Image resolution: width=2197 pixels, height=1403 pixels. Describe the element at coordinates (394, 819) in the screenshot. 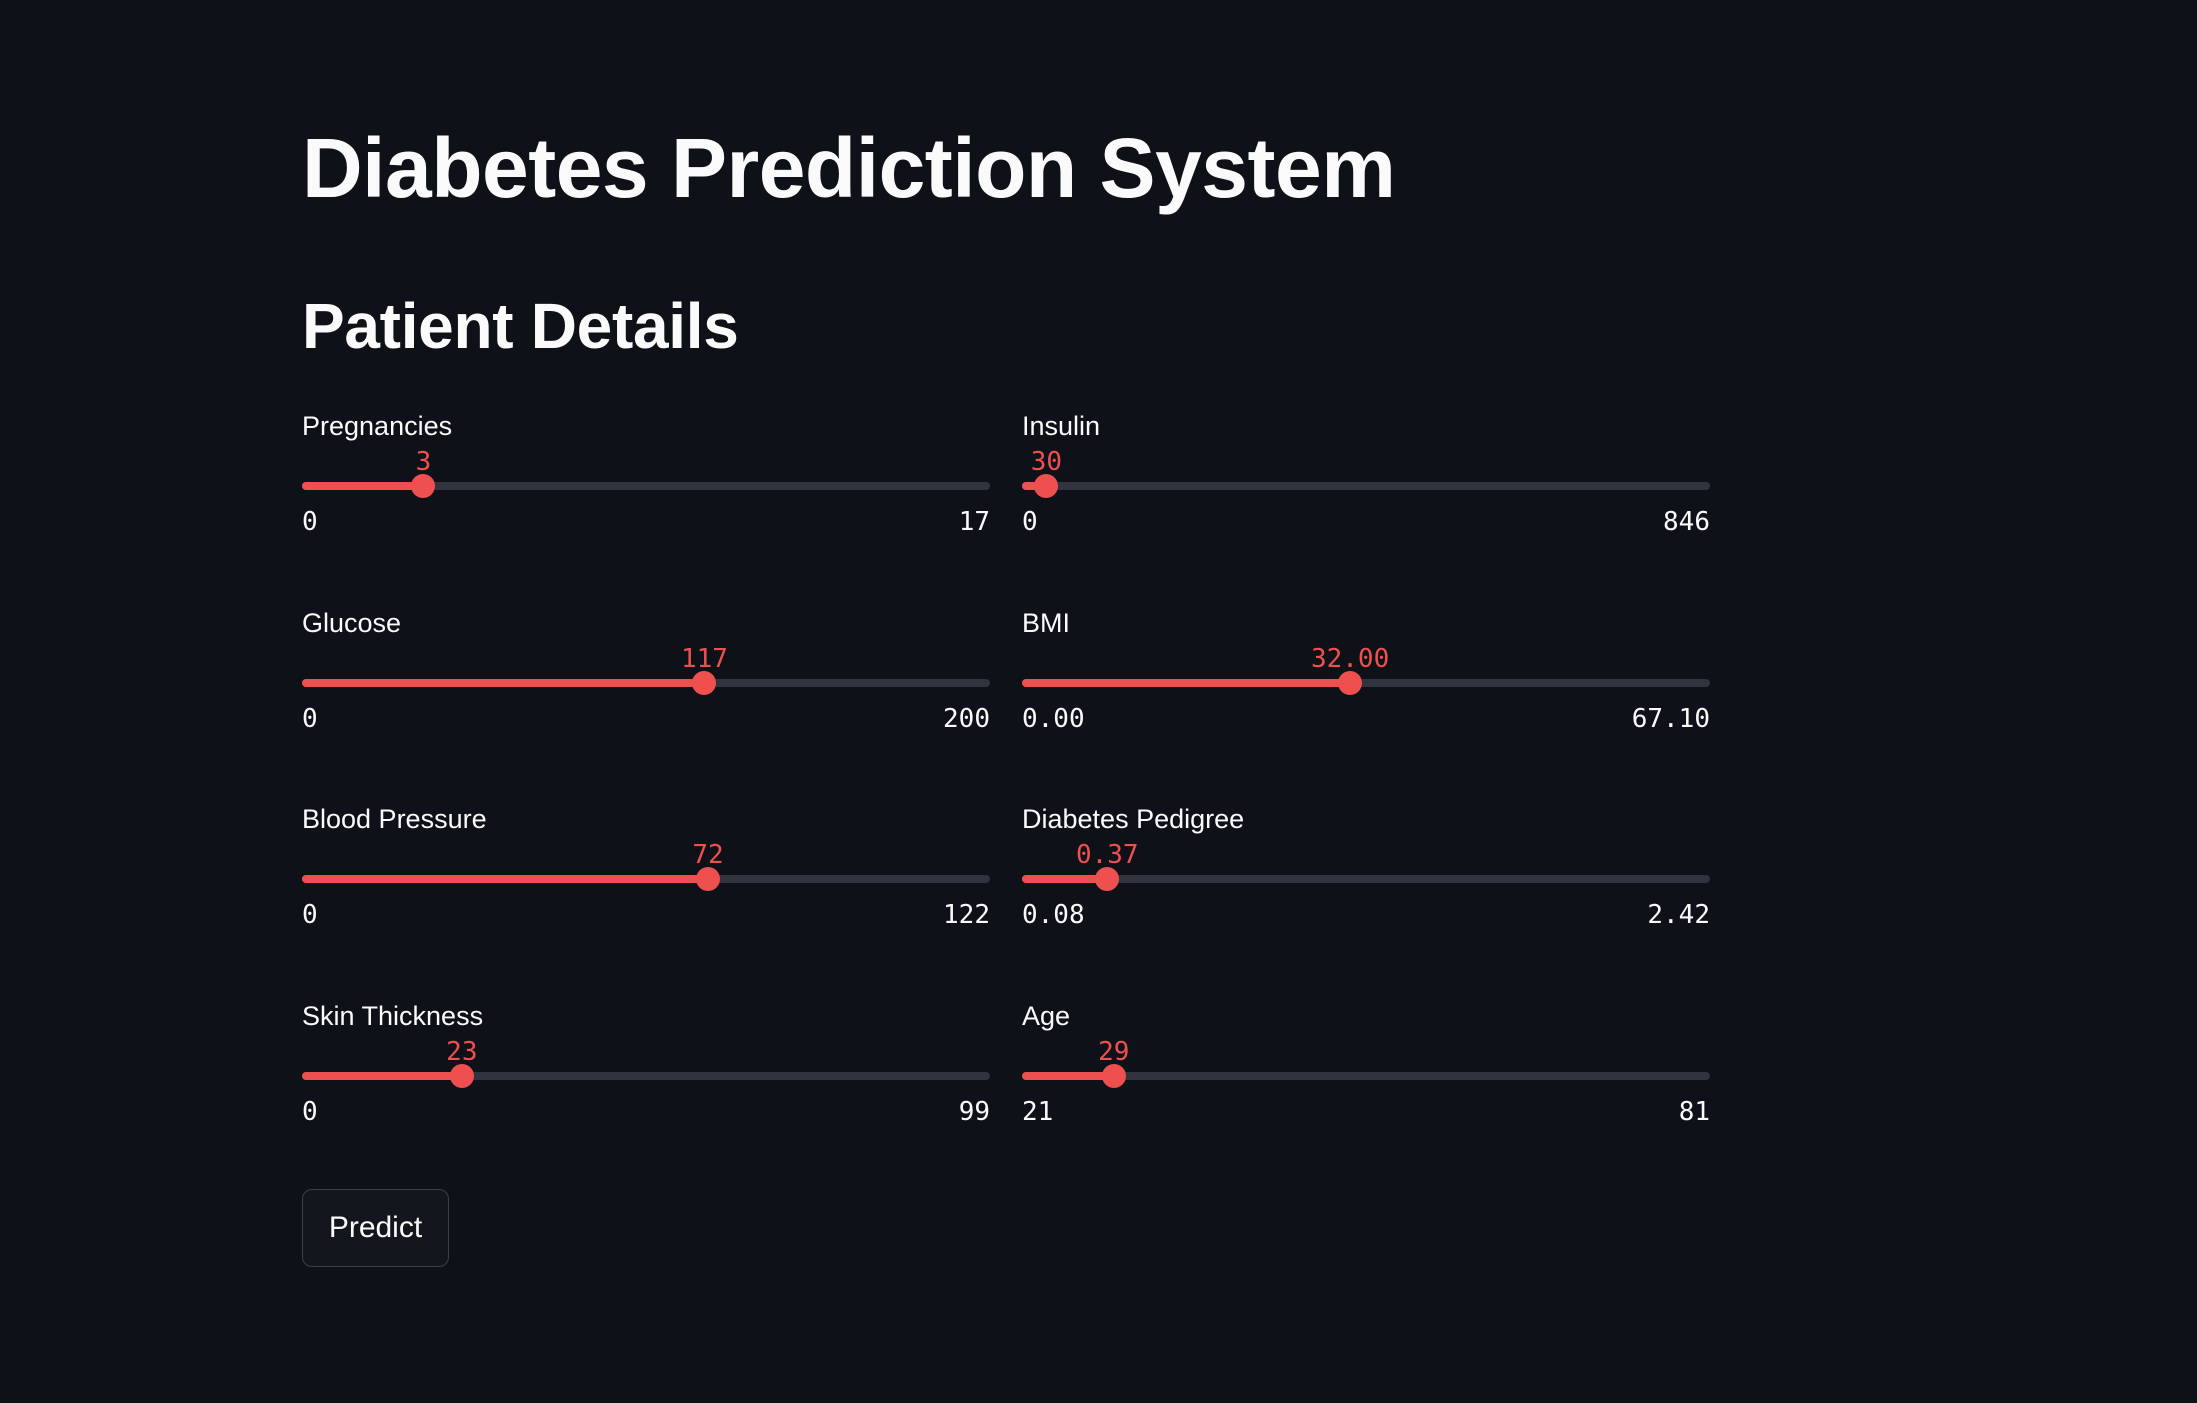

I see `slider-label: Blood Pressure` at that location.